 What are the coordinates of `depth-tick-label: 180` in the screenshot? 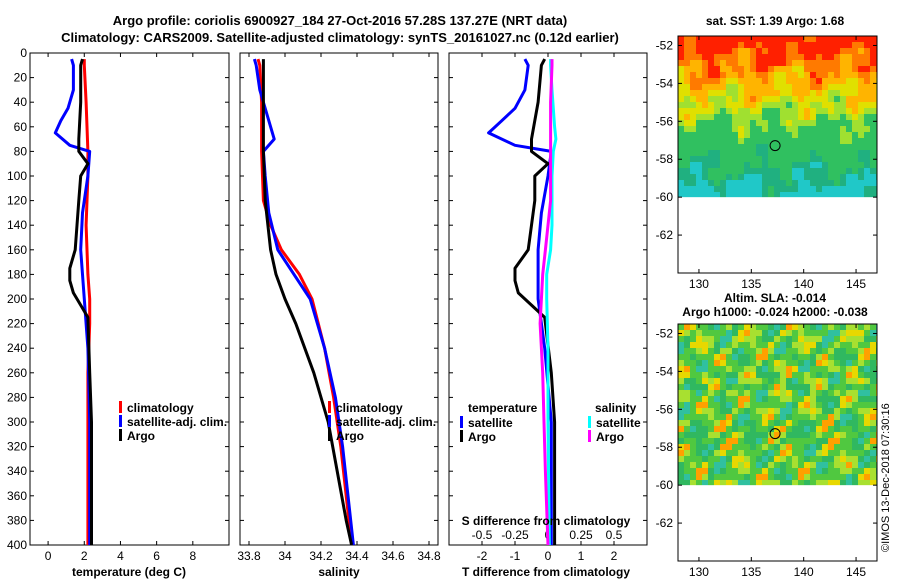 It's located at (17, 274).